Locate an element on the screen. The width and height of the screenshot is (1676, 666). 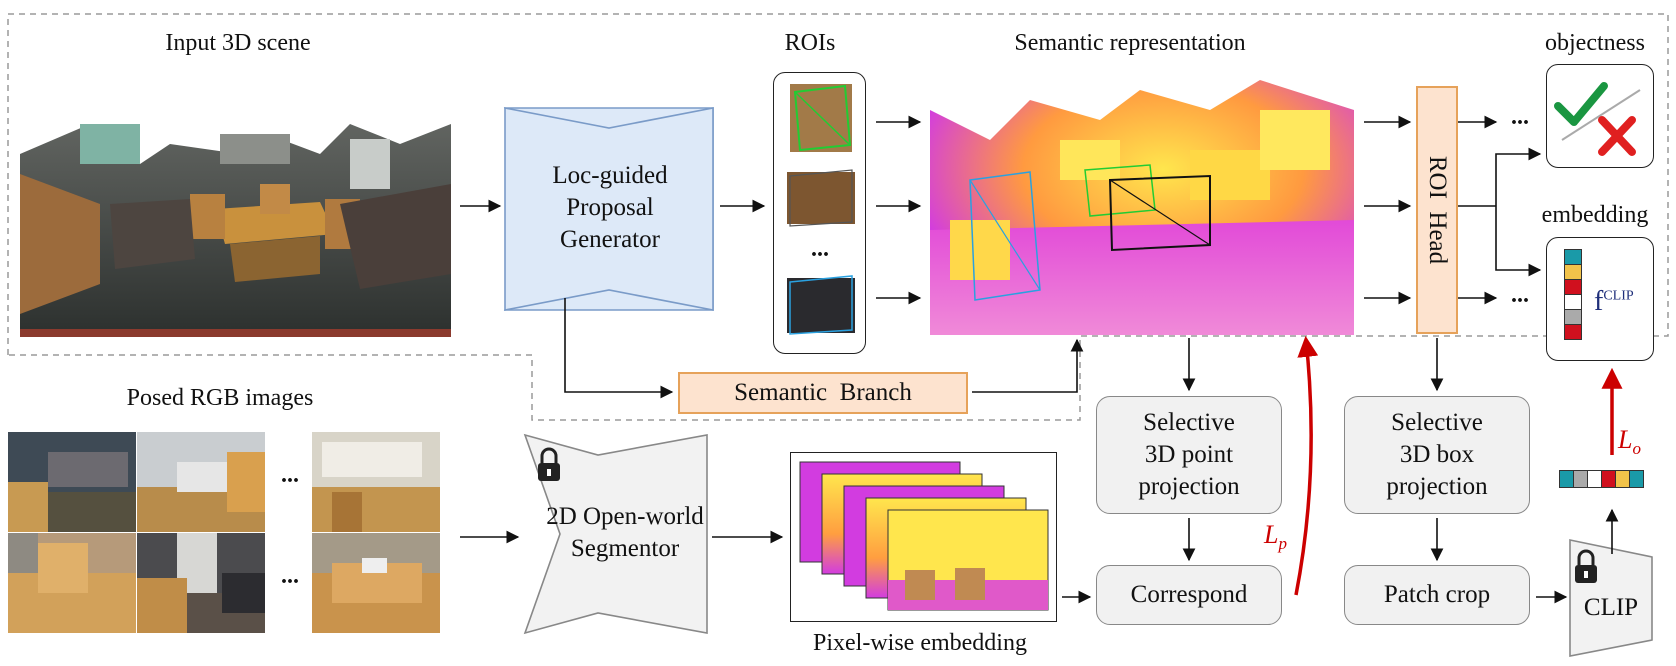
loss-lp-base: L is located at coordinates (1271, 534).